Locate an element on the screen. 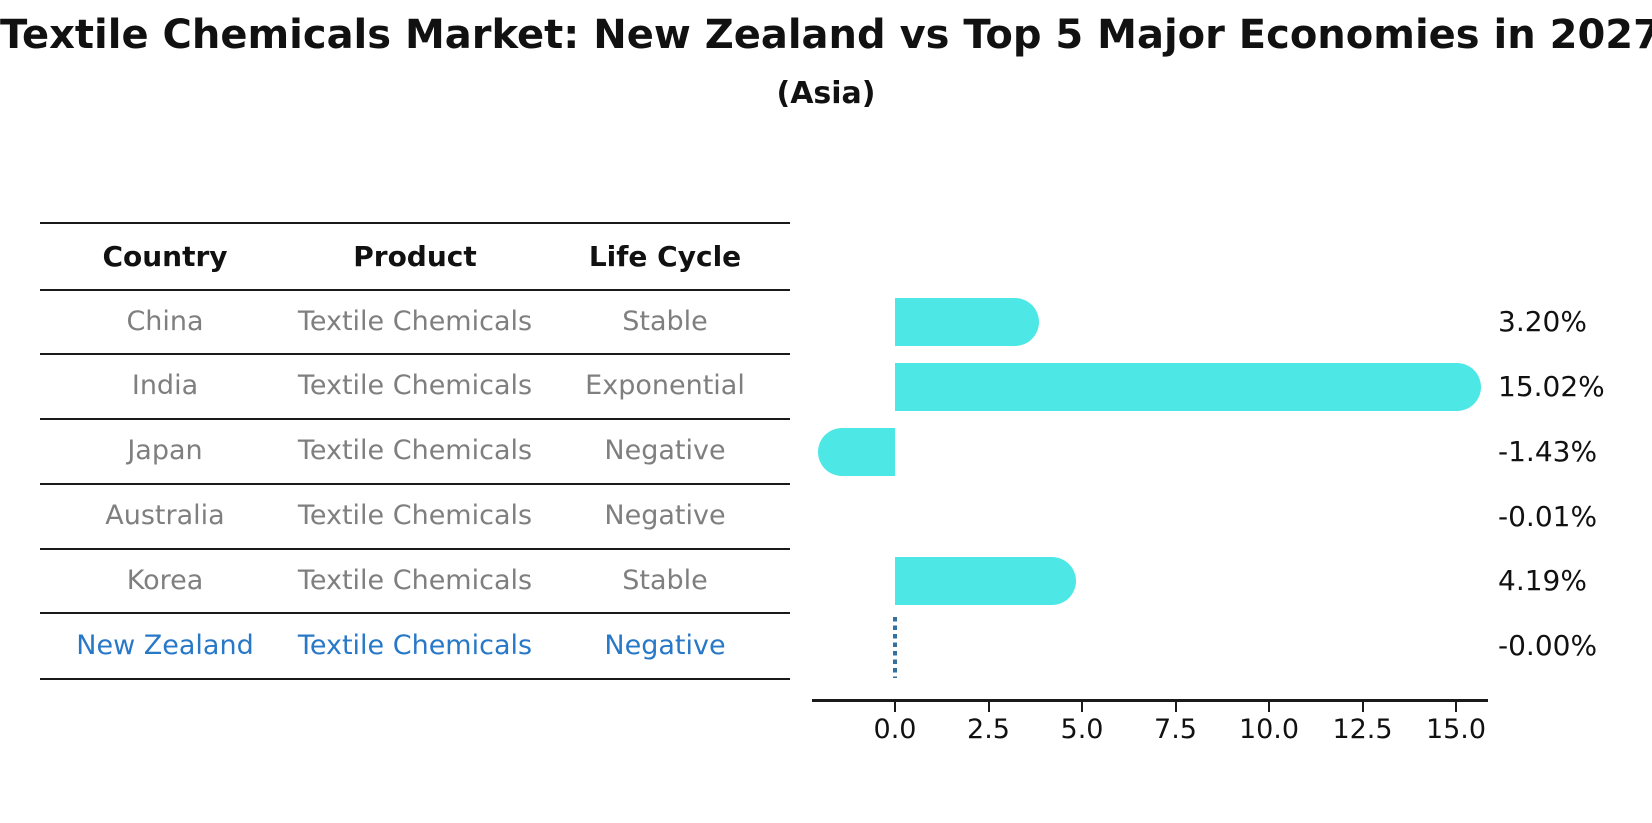 This screenshot has height=823, width=1652. newzealand-zero-line is located at coordinates (895, 647).